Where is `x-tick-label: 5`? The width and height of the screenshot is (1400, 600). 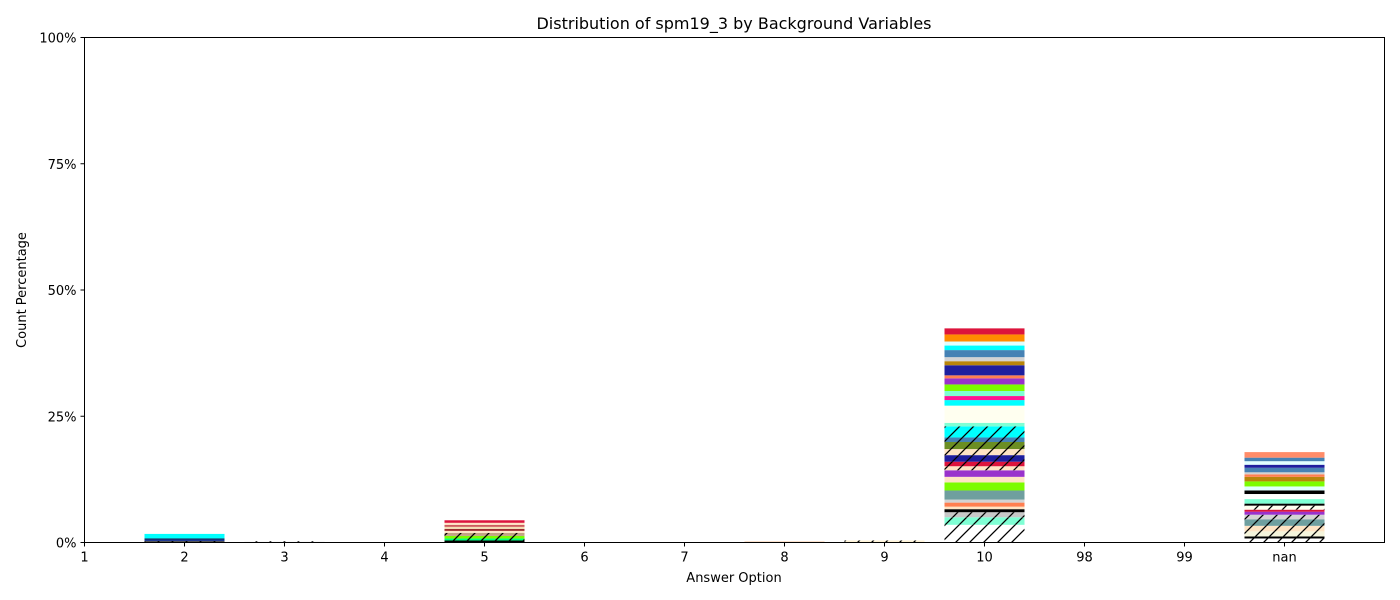
x-tick-label: 5 is located at coordinates (484, 558).